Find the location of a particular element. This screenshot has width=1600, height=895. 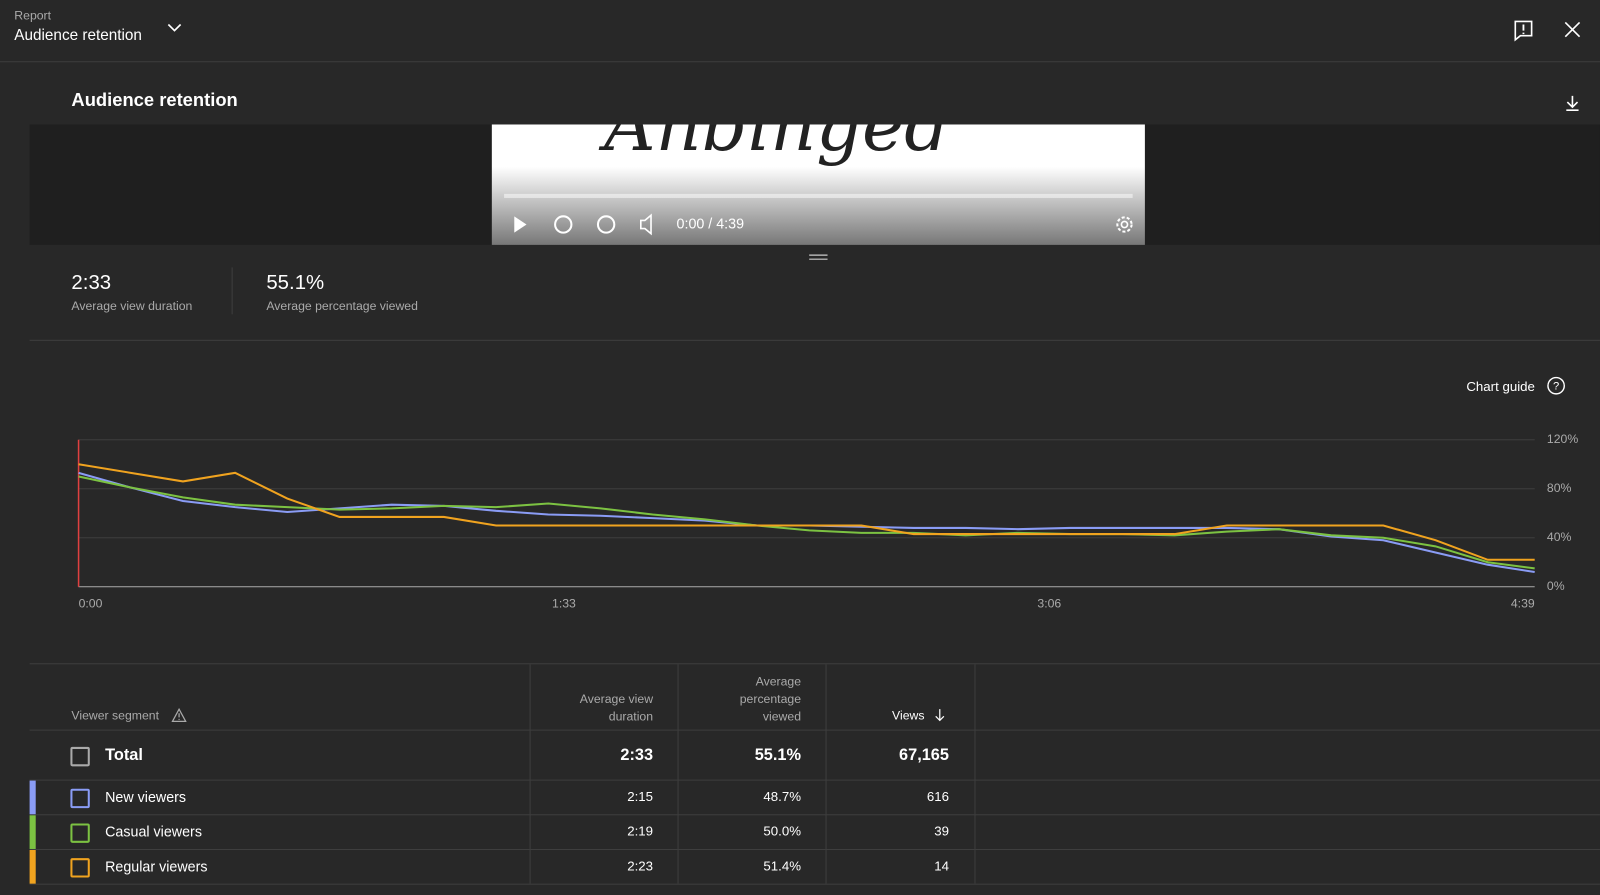

sort-icon is located at coordinates (940, 715).